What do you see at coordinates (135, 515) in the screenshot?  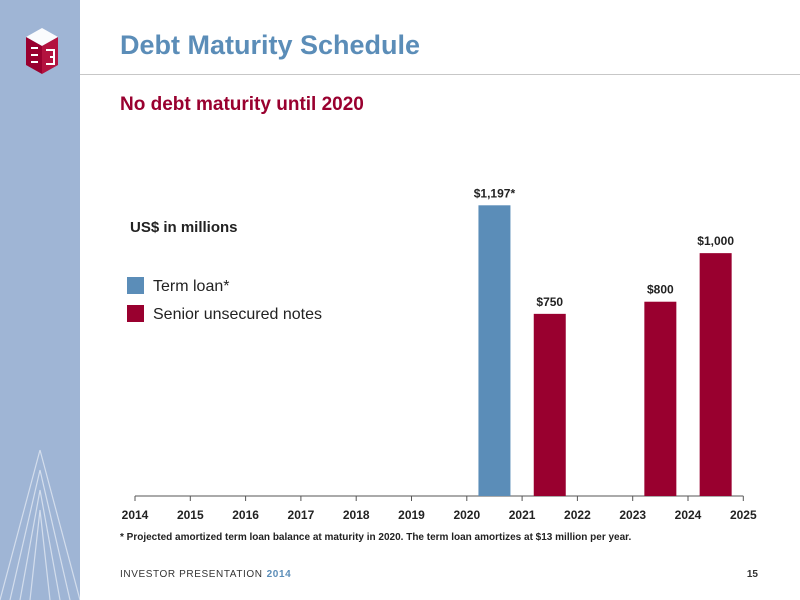 I see `x-tick-label-2014: 2014` at bounding box center [135, 515].